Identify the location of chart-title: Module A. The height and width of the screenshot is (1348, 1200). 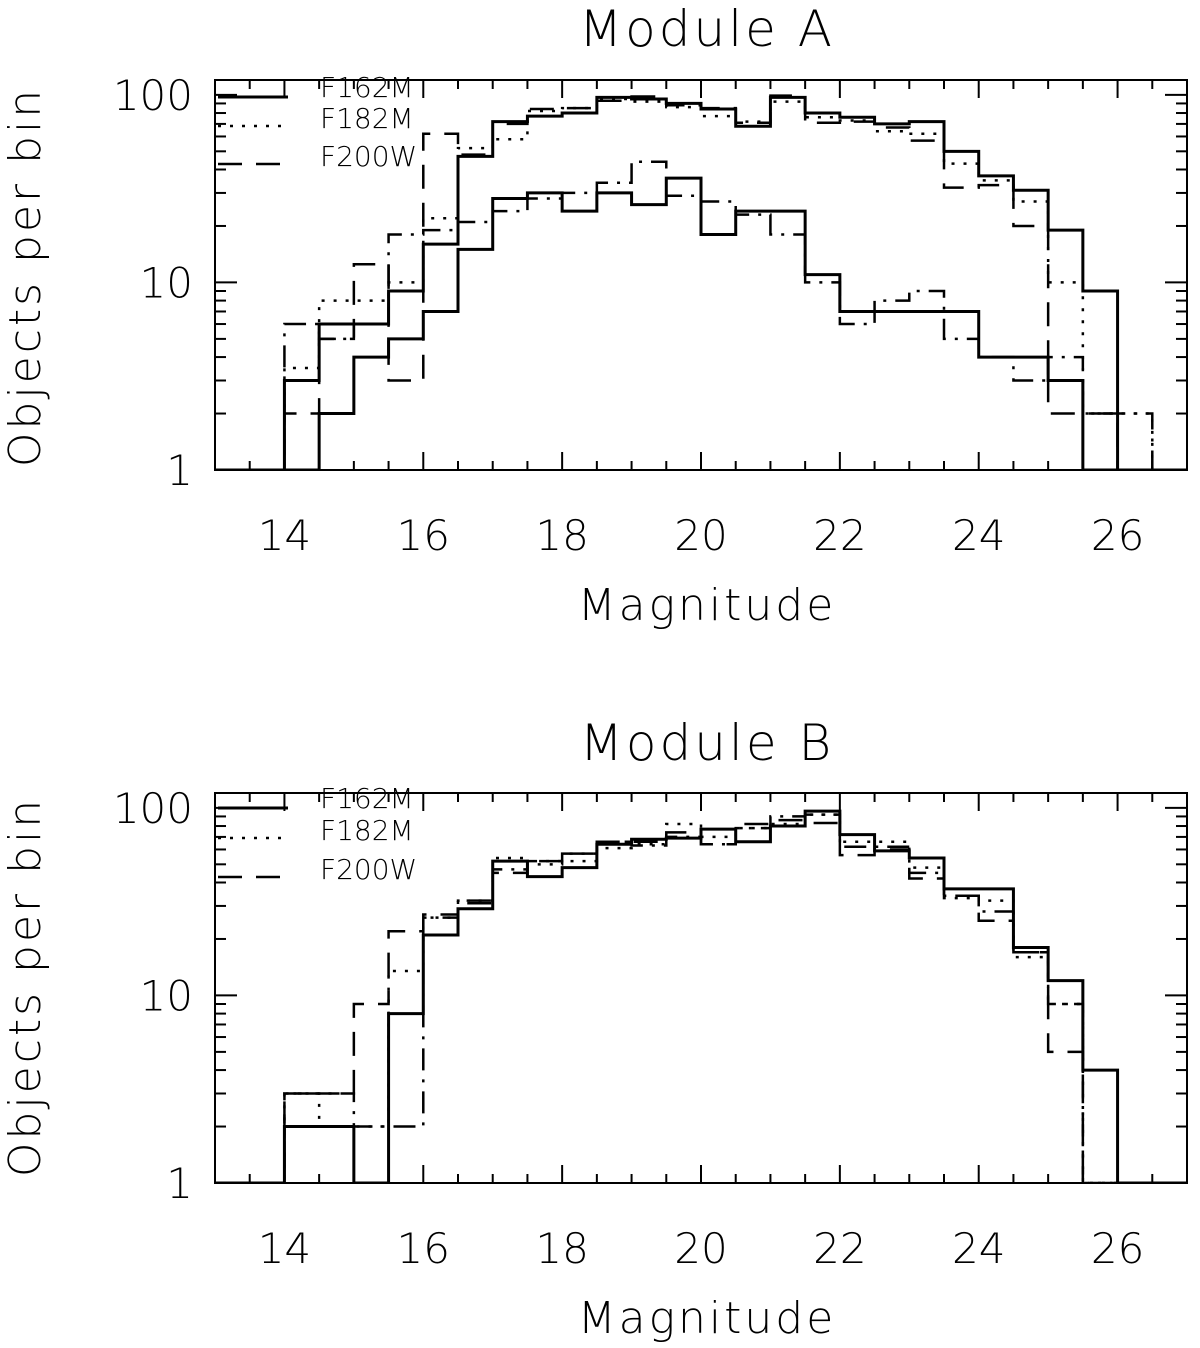
(707, 29).